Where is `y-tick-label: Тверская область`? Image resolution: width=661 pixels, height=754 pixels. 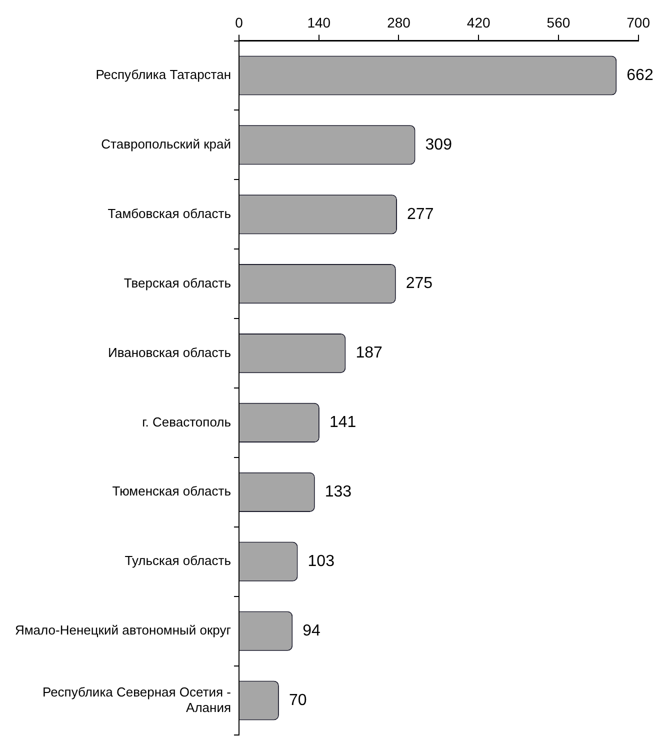
y-tick-label: Тверская область is located at coordinates (178, 282).